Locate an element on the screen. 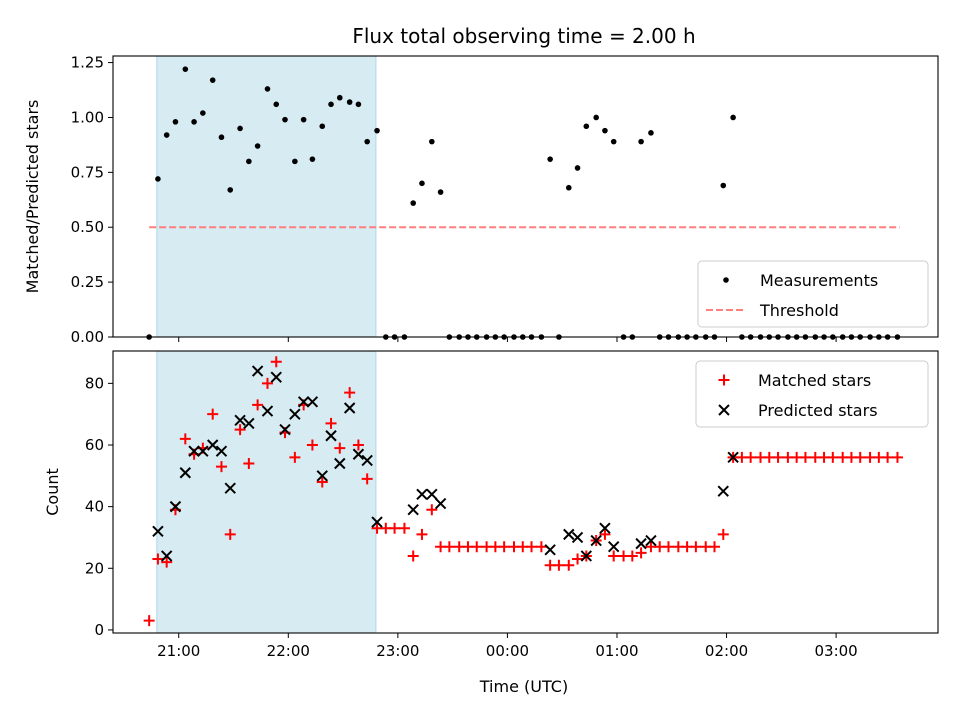 The height and width of the screenshot is (720, 960). ratio-y-tick-label-3: 0.75 is located at coordinates (87, 172).